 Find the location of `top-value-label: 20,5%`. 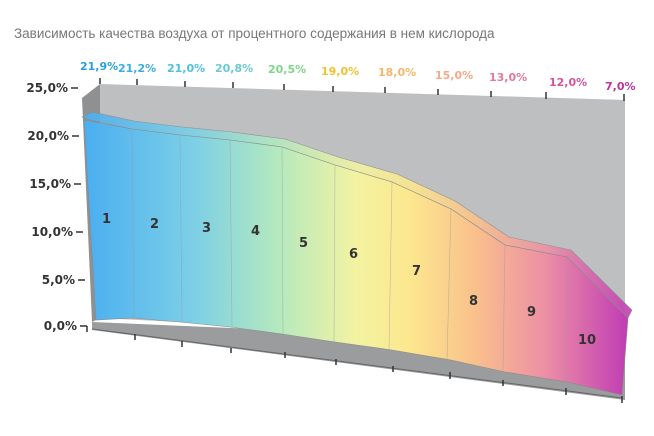

top-value-label: 20,5% is located at coordinates (287, 69).